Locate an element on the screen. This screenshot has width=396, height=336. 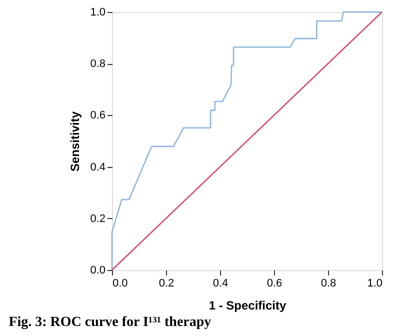
y-tick-label: 1.0 is located at coordinates (98, 12).